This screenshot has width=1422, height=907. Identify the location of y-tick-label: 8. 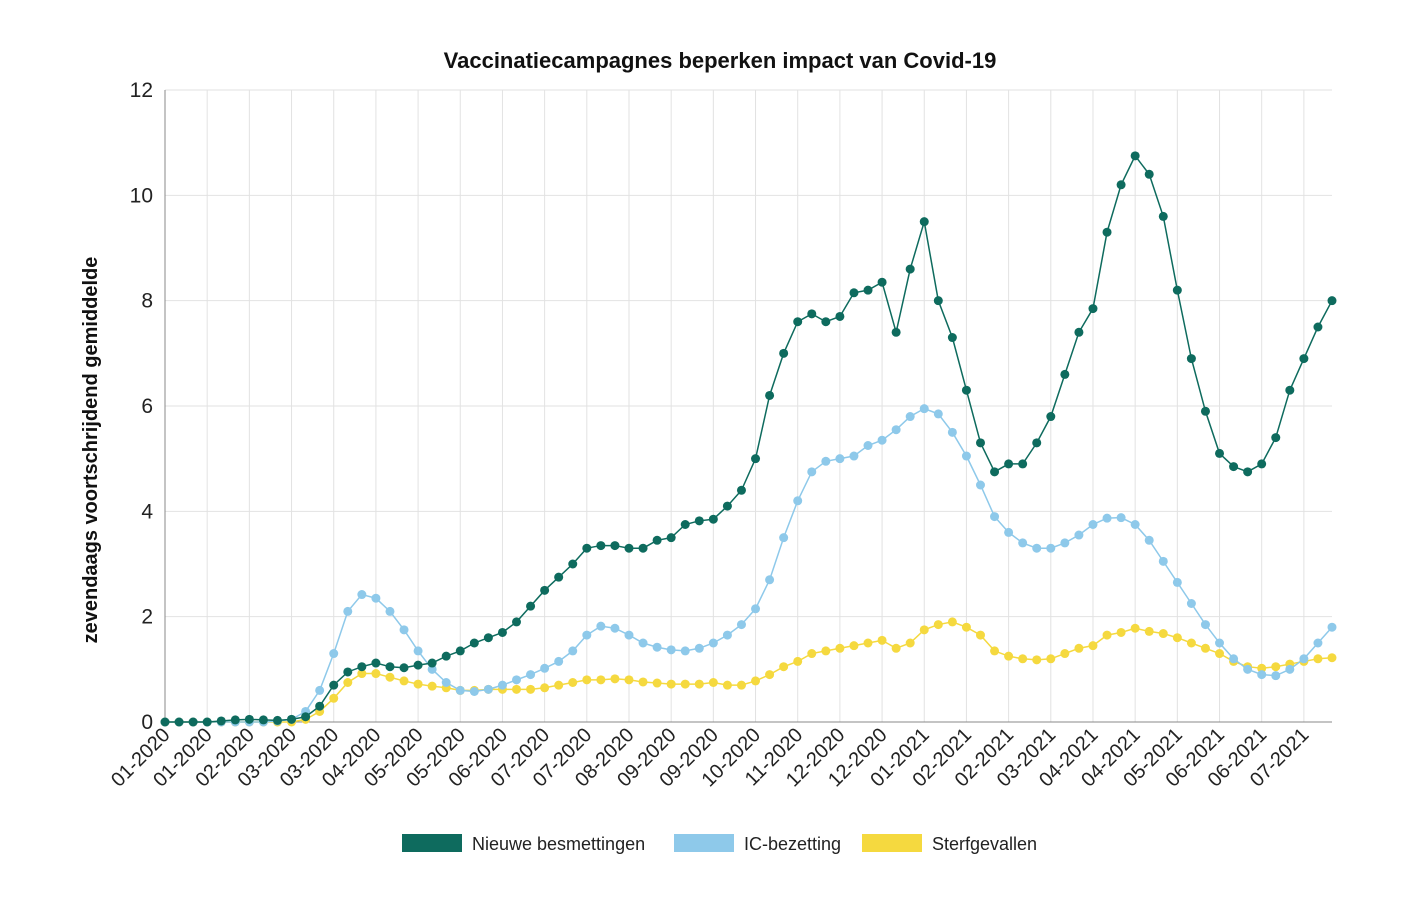
(147, 301).